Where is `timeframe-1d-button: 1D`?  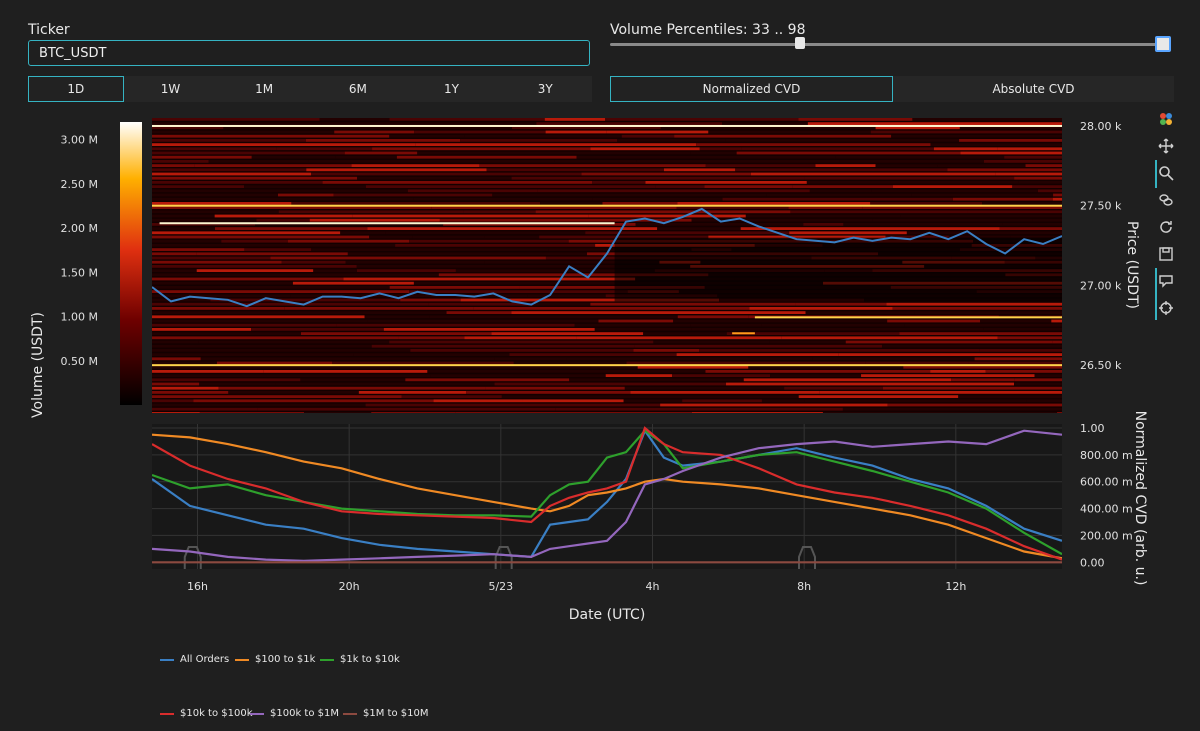
timeframe-1d-button: 1D is located at coordinates (76, 89).